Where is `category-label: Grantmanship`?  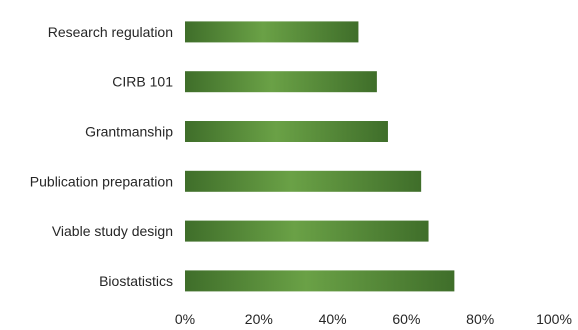 category-label: Grantmanship is located at coordinates (129, 132).